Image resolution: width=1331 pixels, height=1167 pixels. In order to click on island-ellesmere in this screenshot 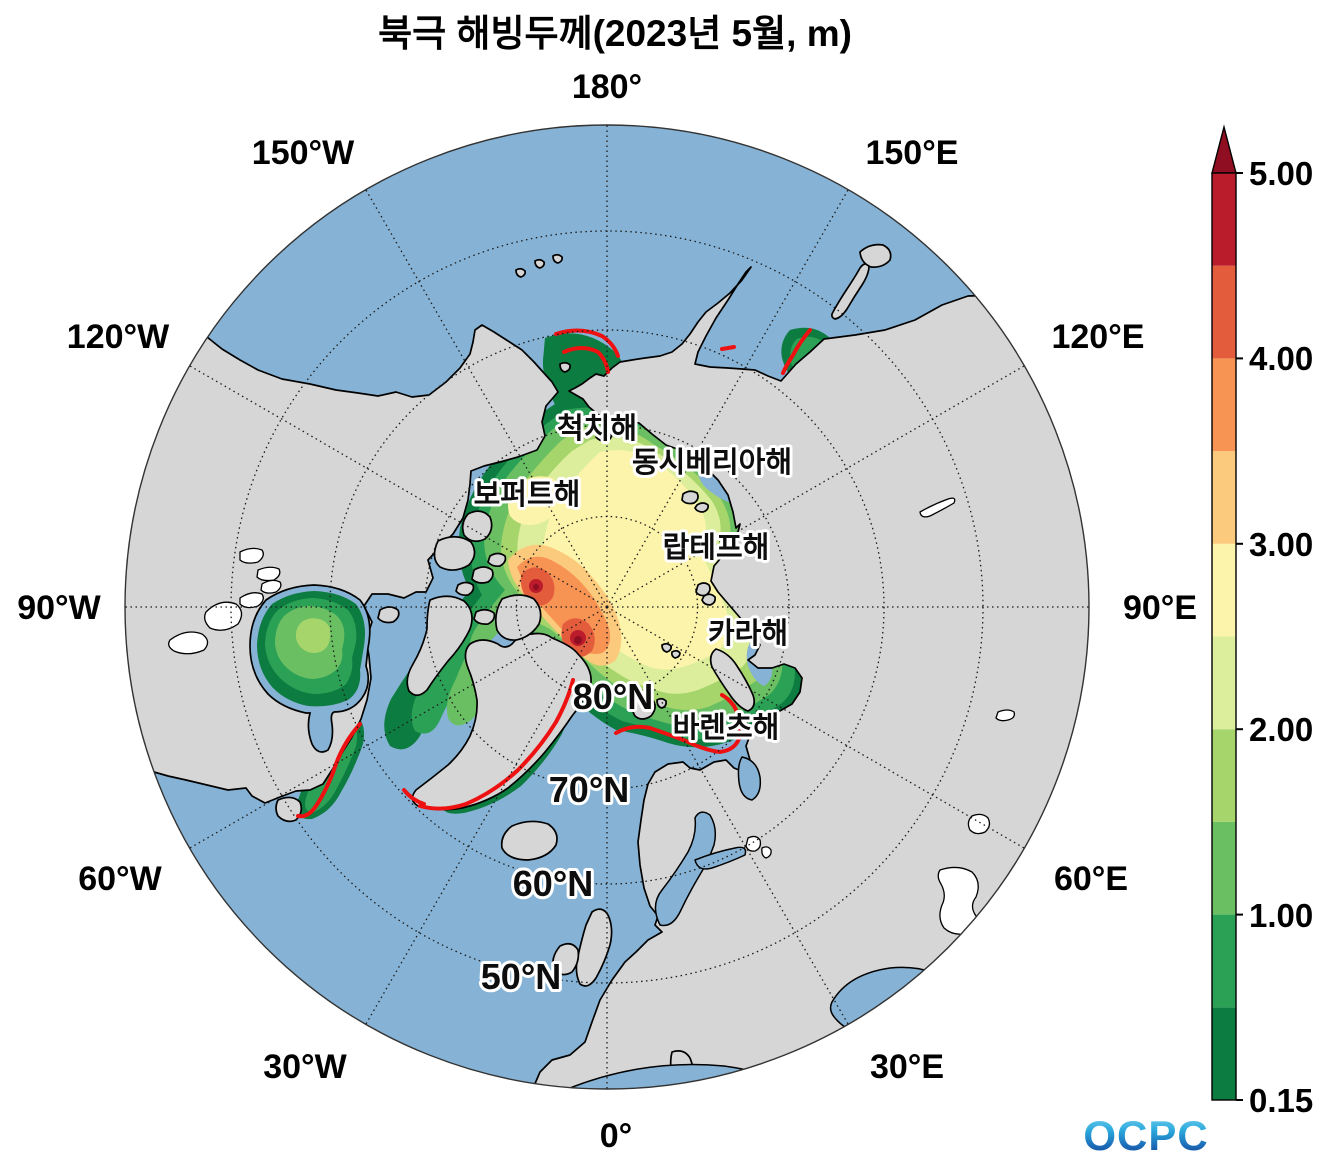, I will do `click(518, 617)`.